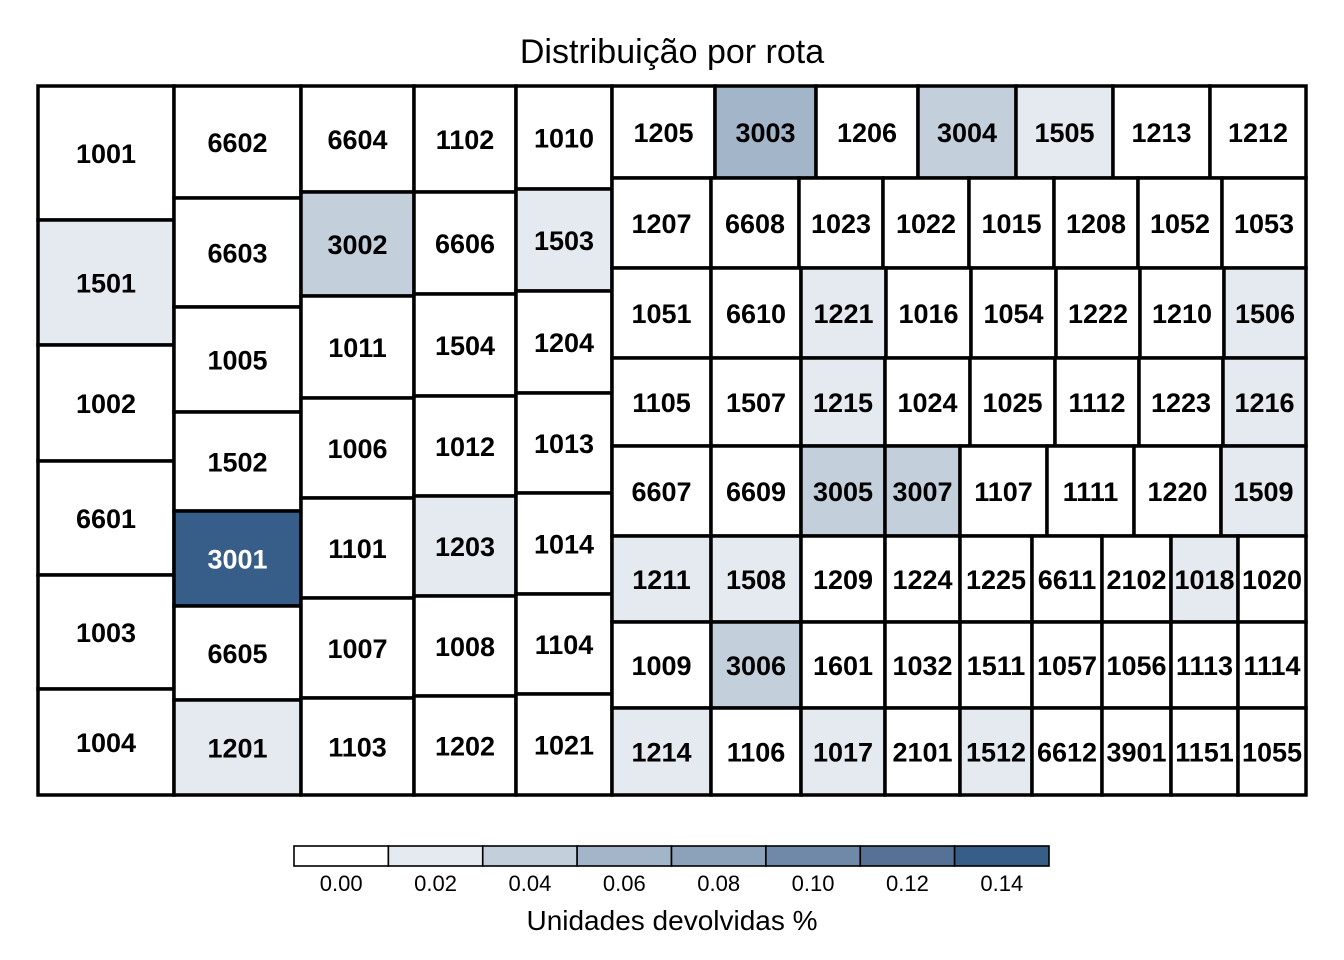  I want to click on route-cell-3004: 3004, so click(967, 132).